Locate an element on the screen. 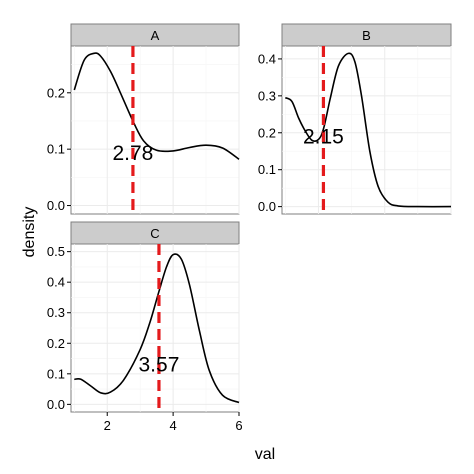  panel-background is located at coordinates (155, 130).